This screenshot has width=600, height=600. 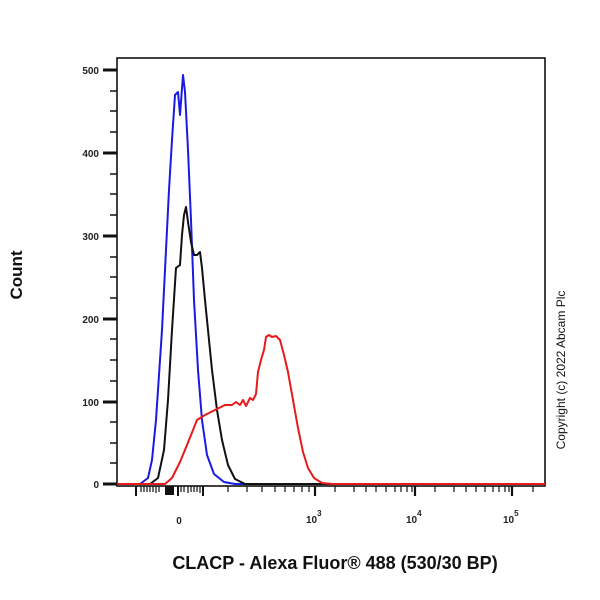 I want to click on y-axis, so click(x=110, y=277).